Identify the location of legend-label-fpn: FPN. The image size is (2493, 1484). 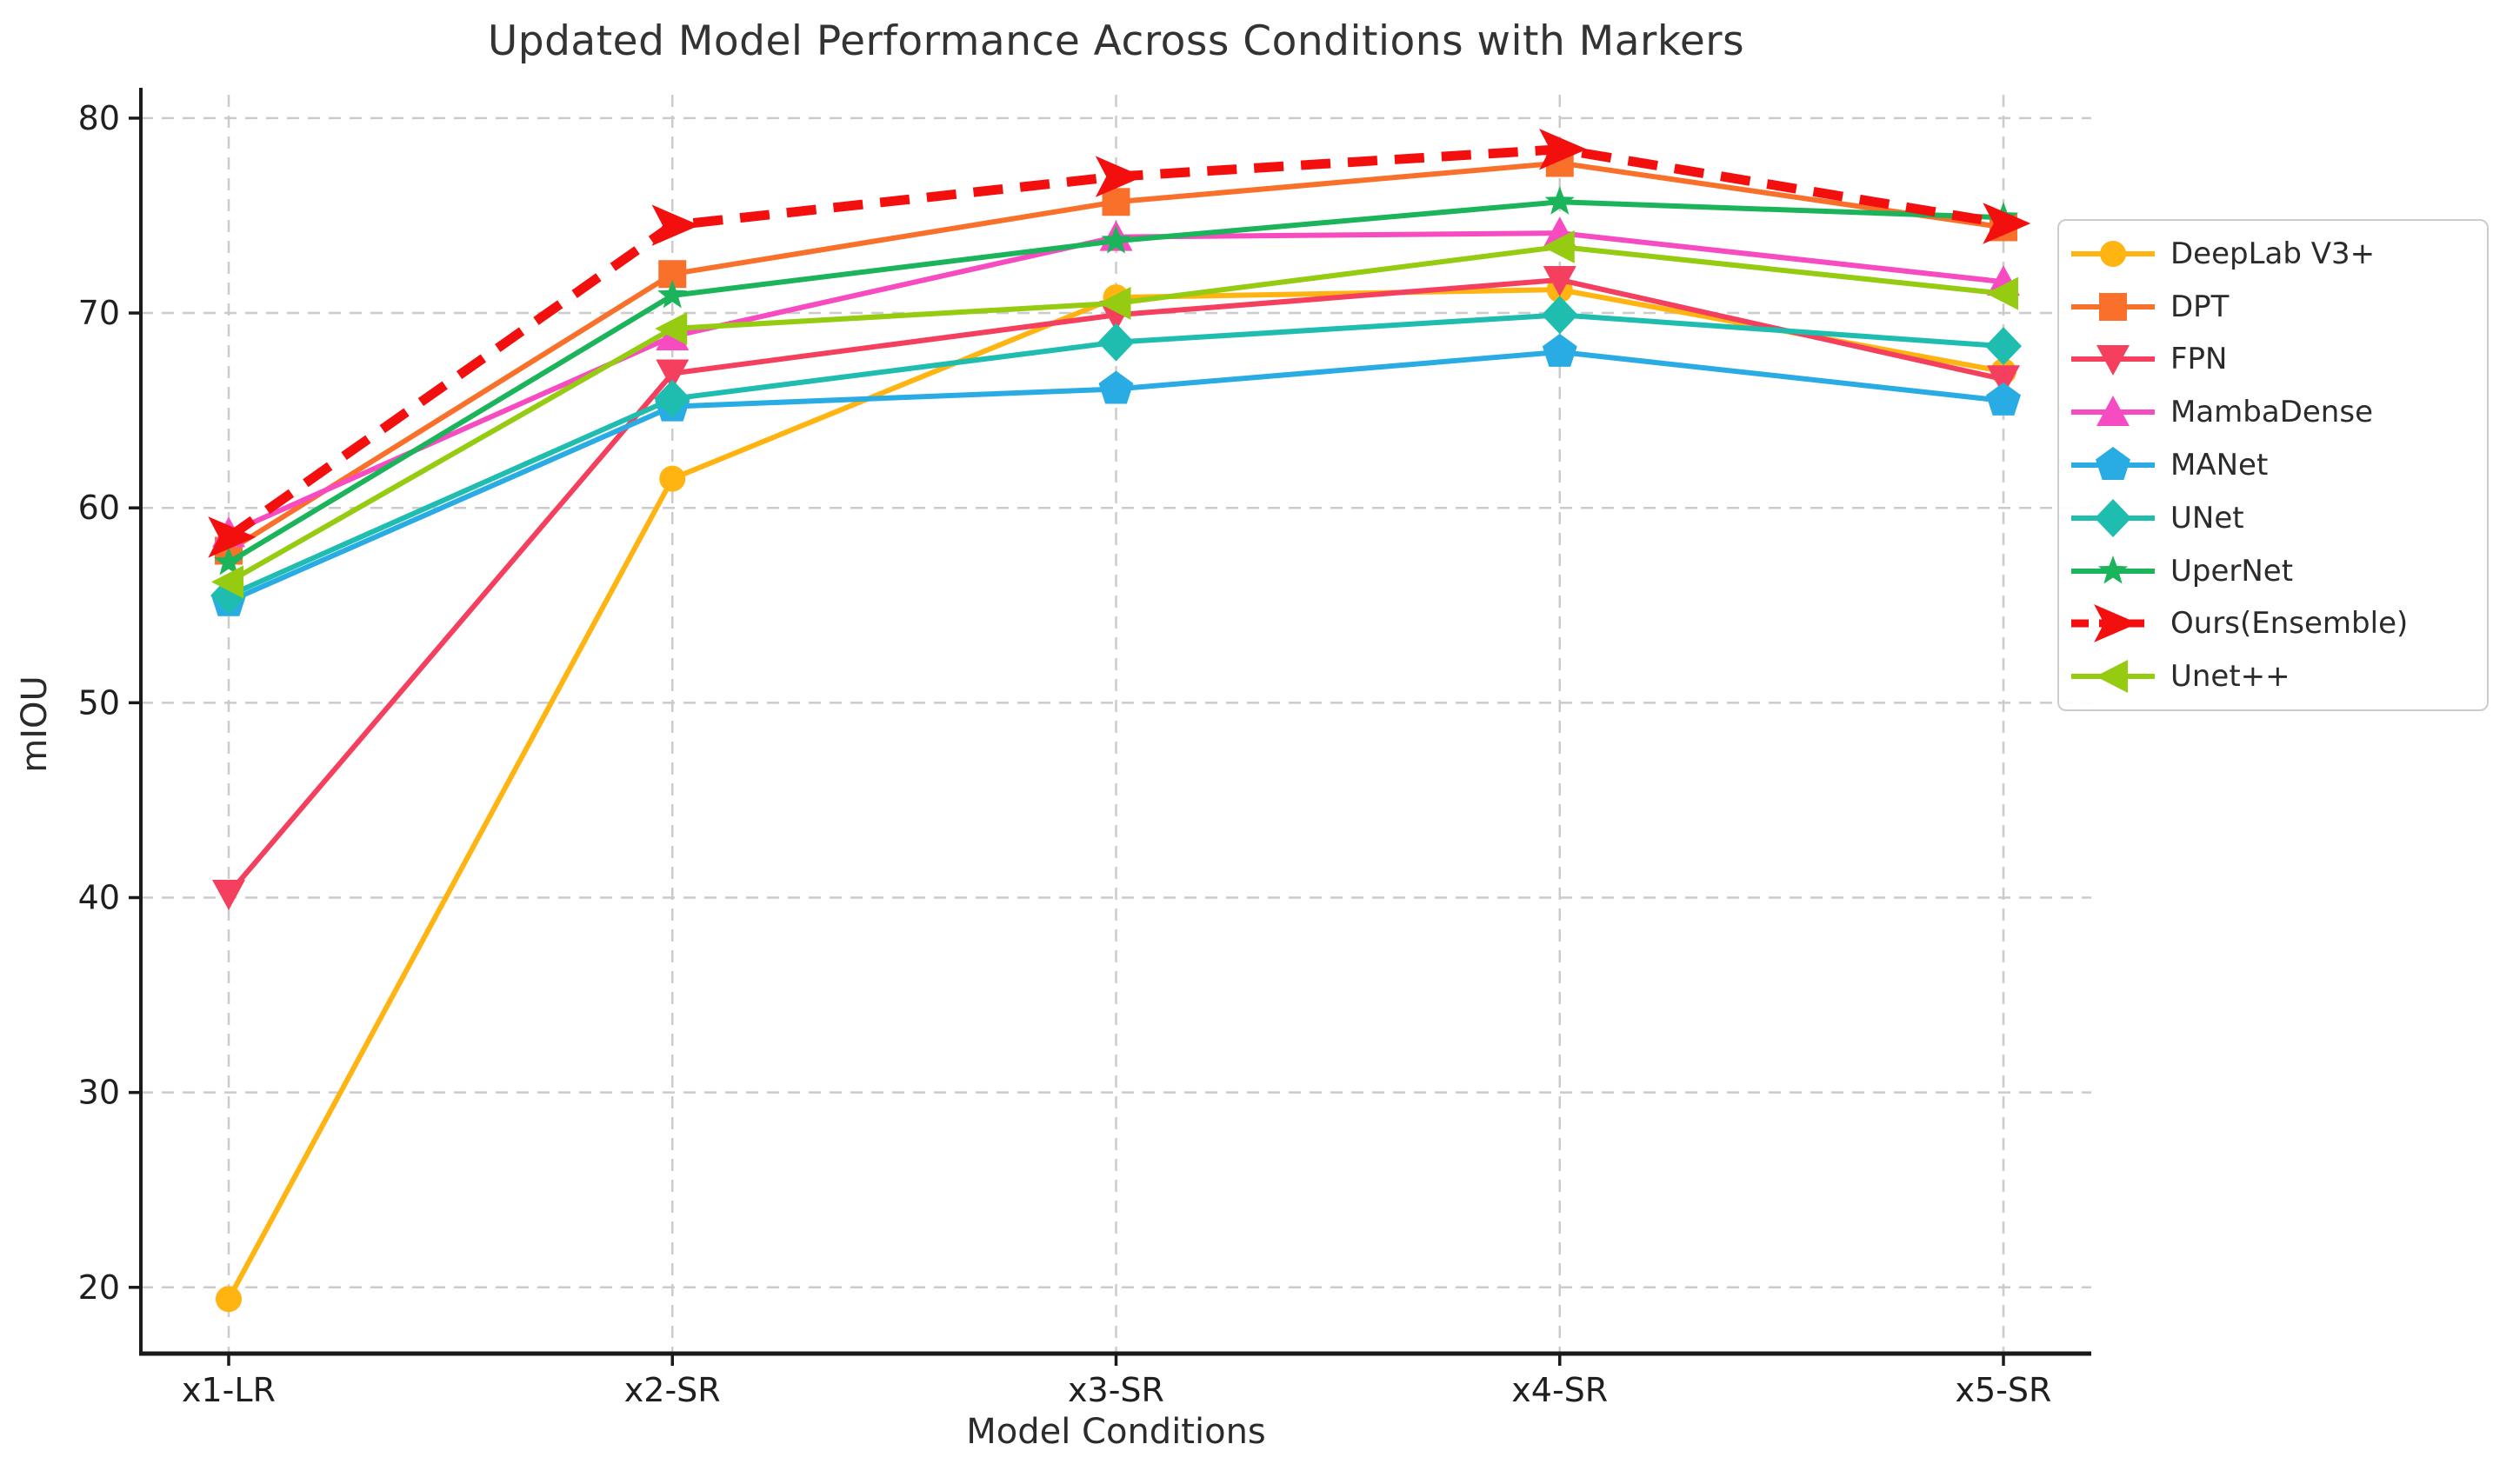
(2199, 359).